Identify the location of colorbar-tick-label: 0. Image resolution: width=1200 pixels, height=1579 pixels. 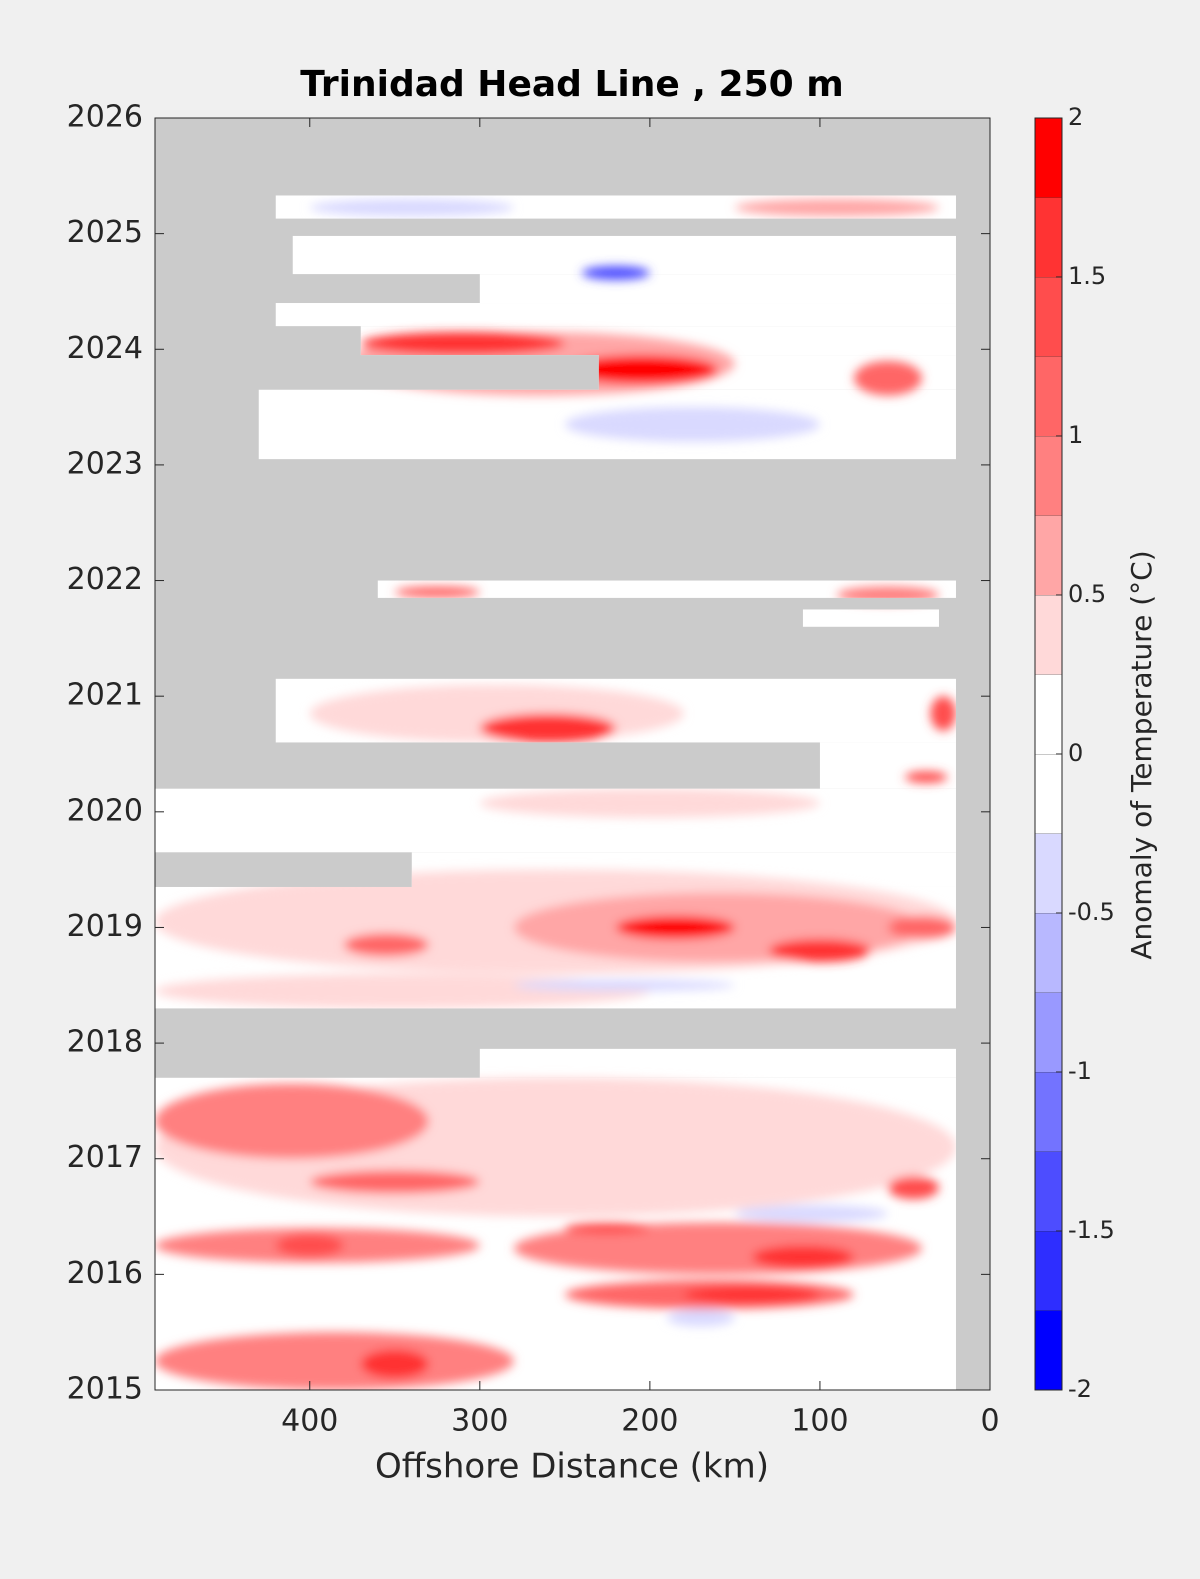
(1075, 753).